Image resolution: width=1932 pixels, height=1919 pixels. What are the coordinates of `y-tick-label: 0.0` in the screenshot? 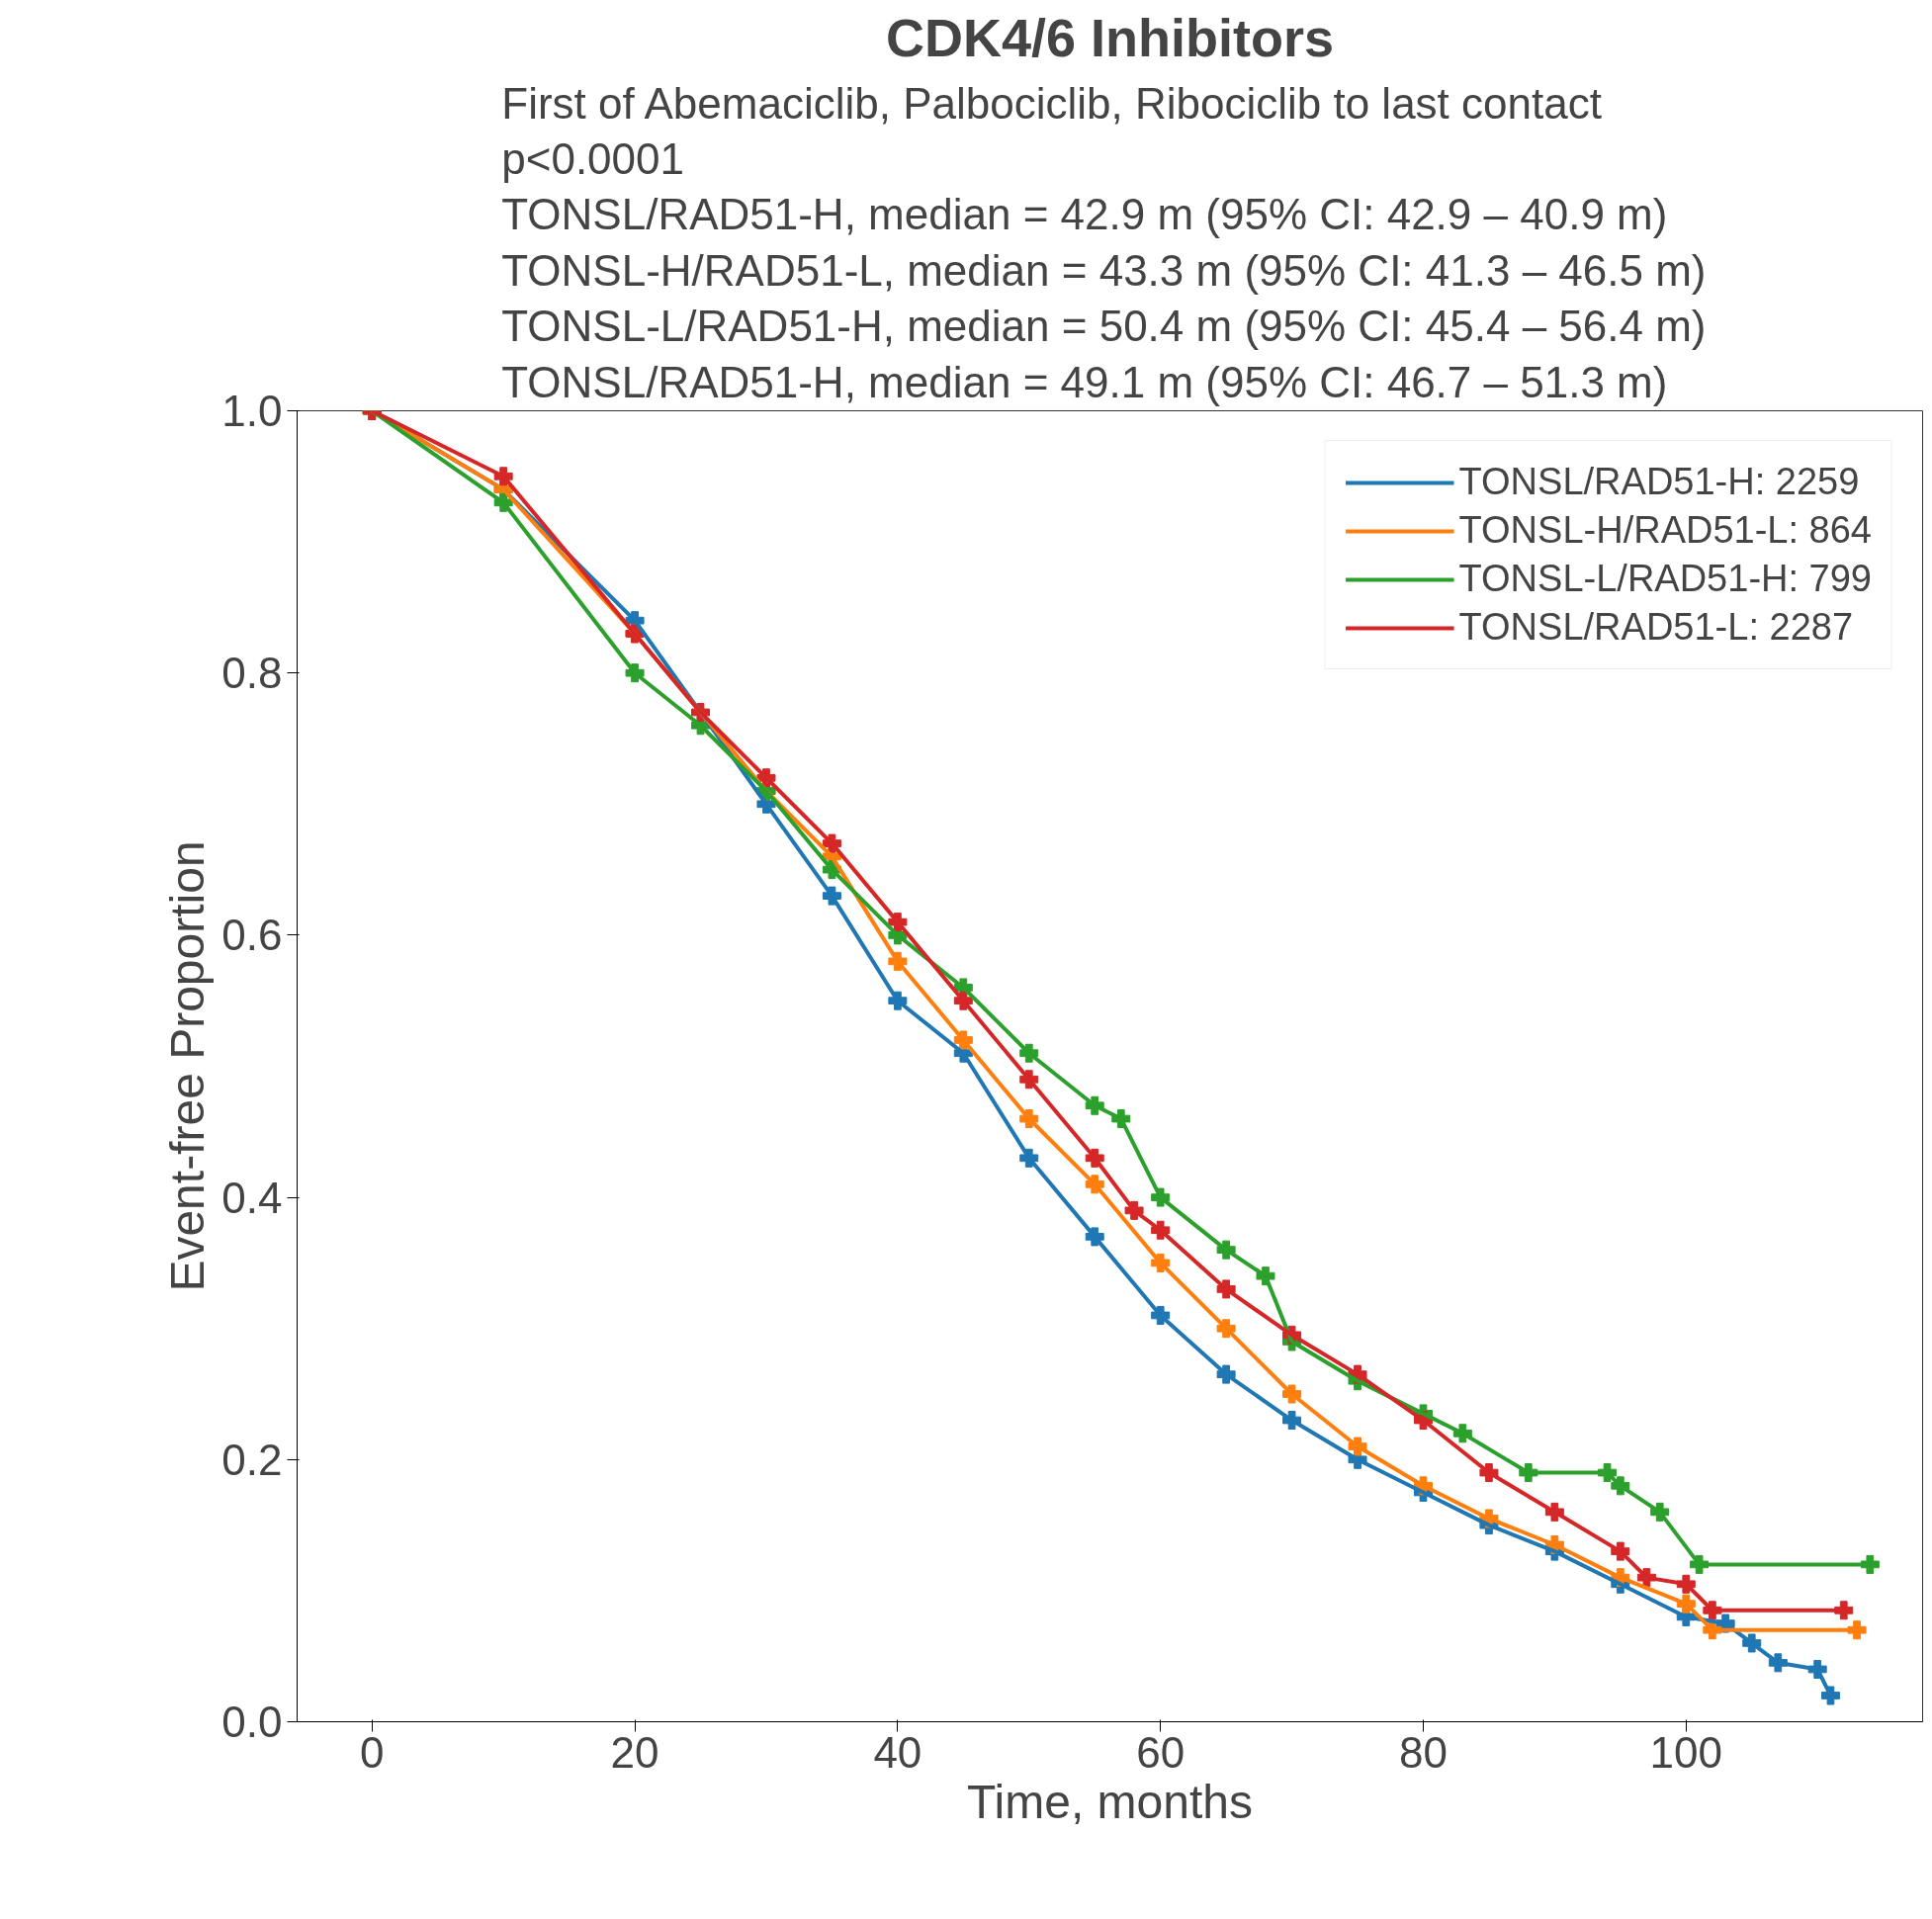 It's located at (252, 1722).